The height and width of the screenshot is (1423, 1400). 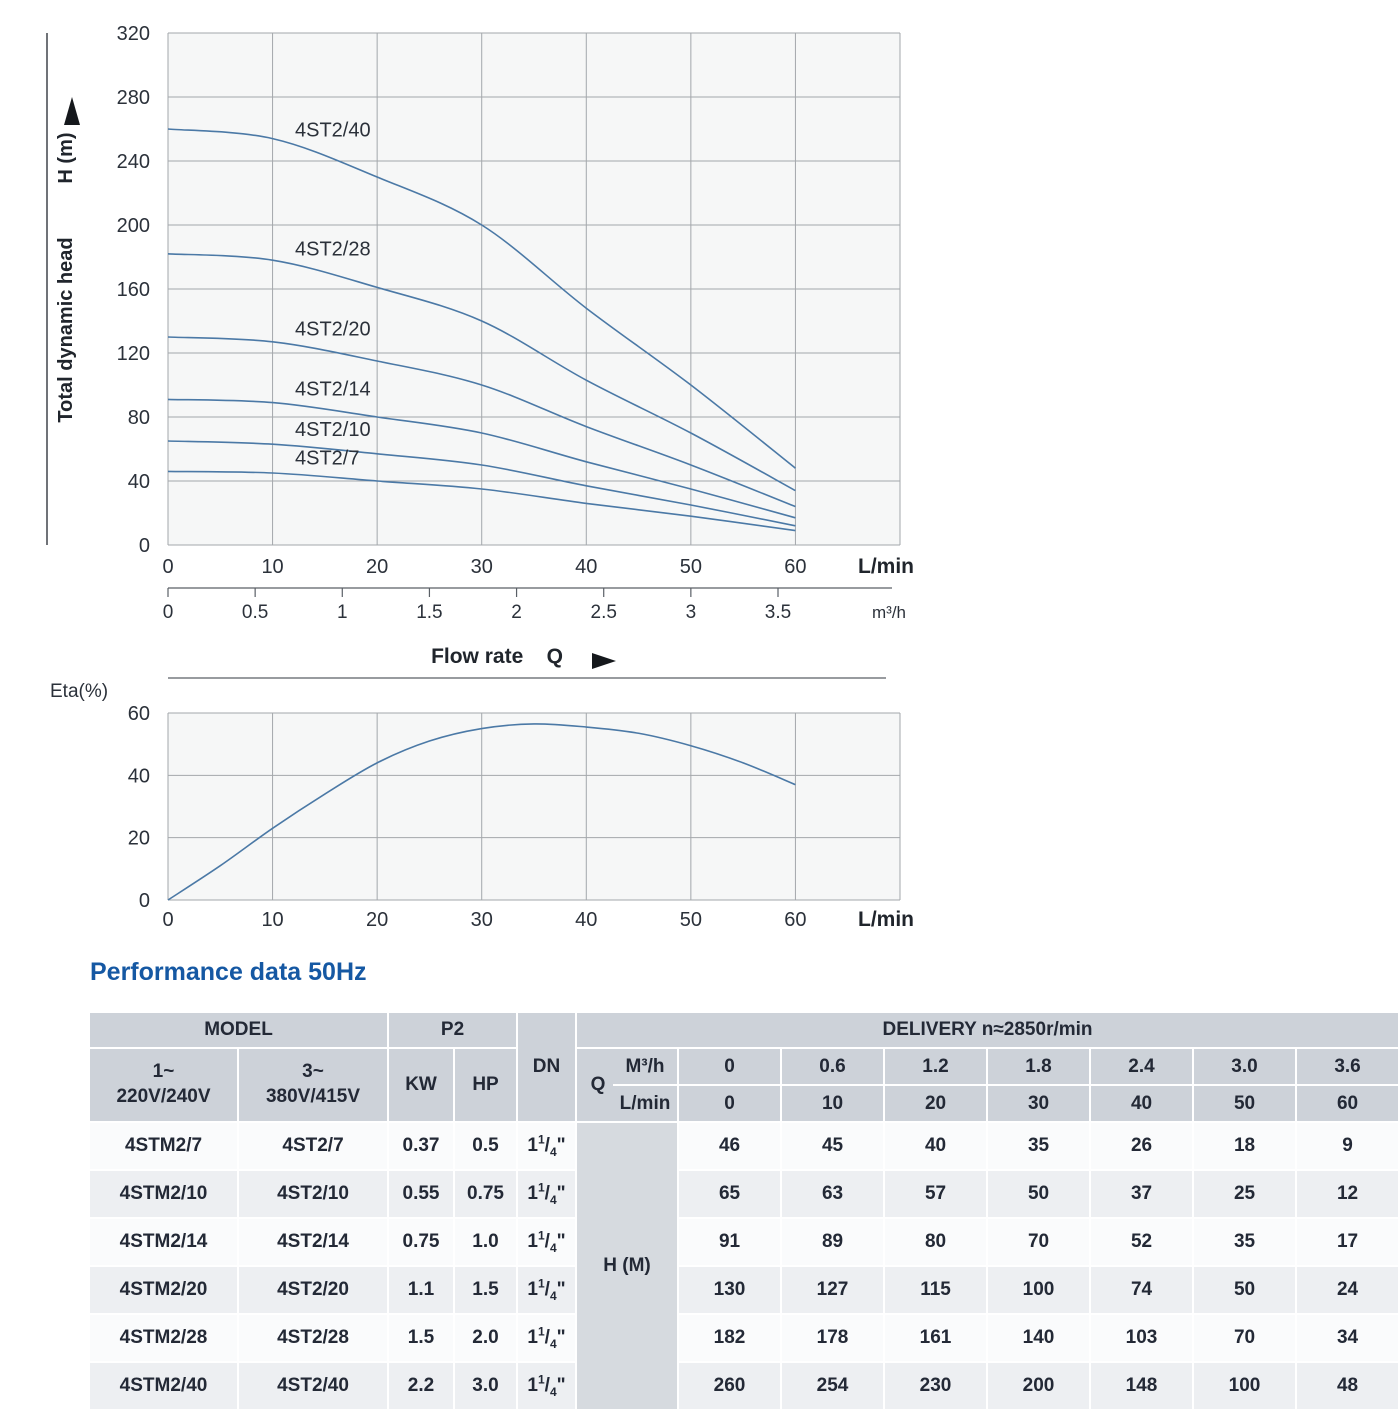 I want to click on eta-x-tick-label: 0, so click(x=167, y=920).